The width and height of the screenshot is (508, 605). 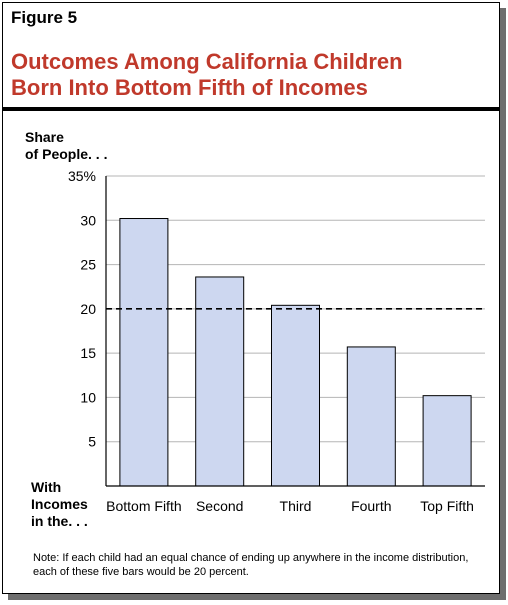 What do you see at coordinates (88, 353) in the screenshot?
I see `y-tick-label: 15` at bounding box center [88, 353].